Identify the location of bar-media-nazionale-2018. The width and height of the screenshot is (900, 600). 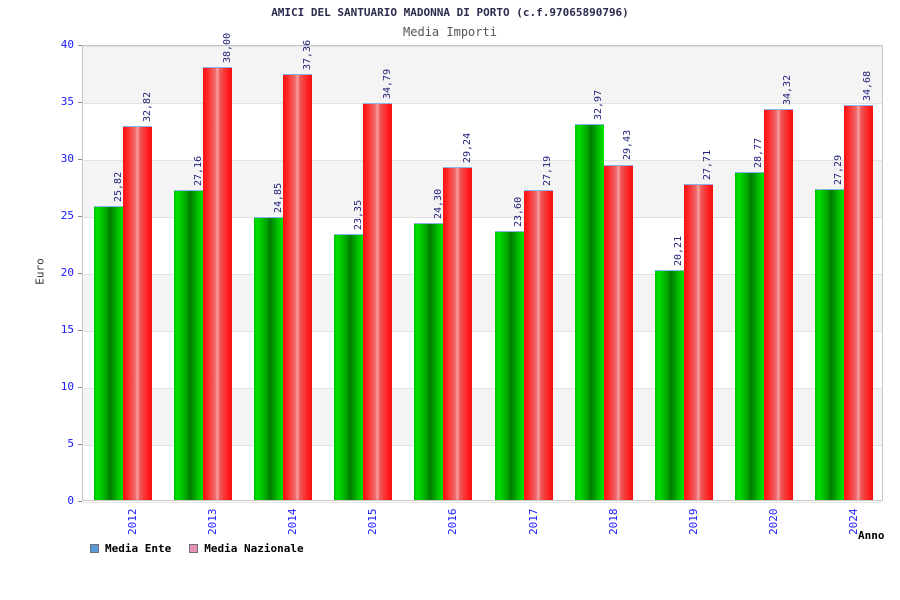
(618, 332).